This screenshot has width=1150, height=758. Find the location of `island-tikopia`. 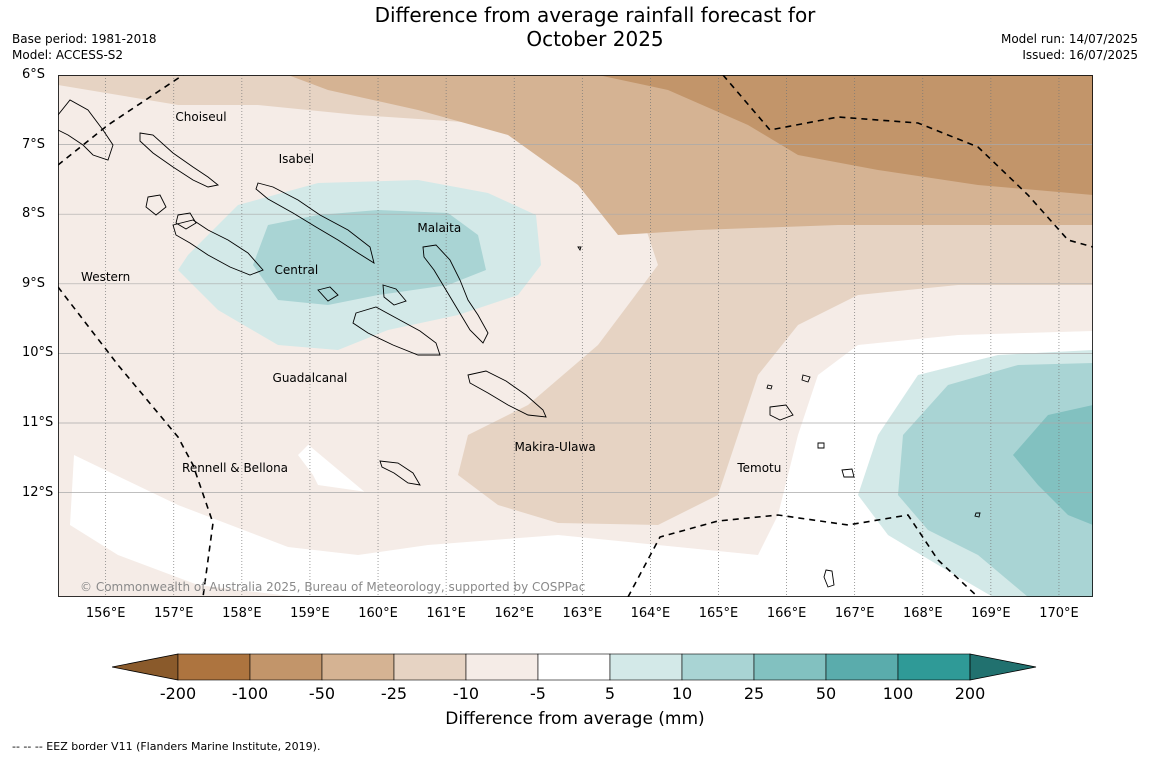

island-tikopia is located at coordinates (848, 473).